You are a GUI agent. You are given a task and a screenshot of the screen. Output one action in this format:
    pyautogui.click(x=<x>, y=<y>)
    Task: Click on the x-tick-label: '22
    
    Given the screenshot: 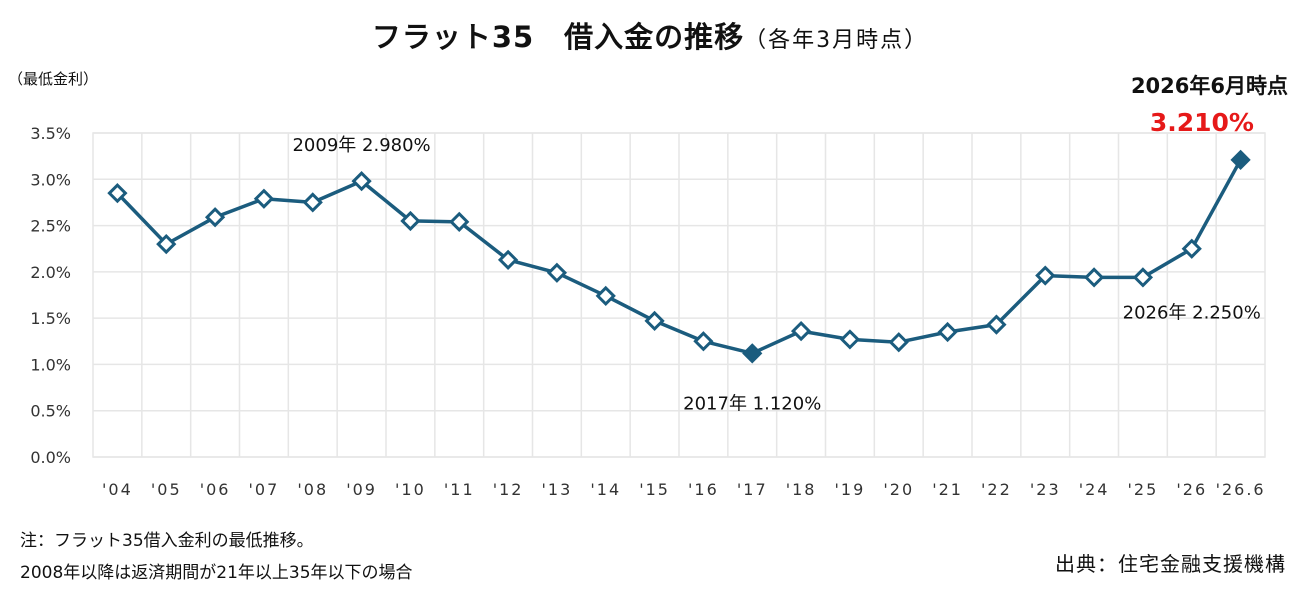 What is the action you would take?
    pyautogui.click(x=996, y=489)
    